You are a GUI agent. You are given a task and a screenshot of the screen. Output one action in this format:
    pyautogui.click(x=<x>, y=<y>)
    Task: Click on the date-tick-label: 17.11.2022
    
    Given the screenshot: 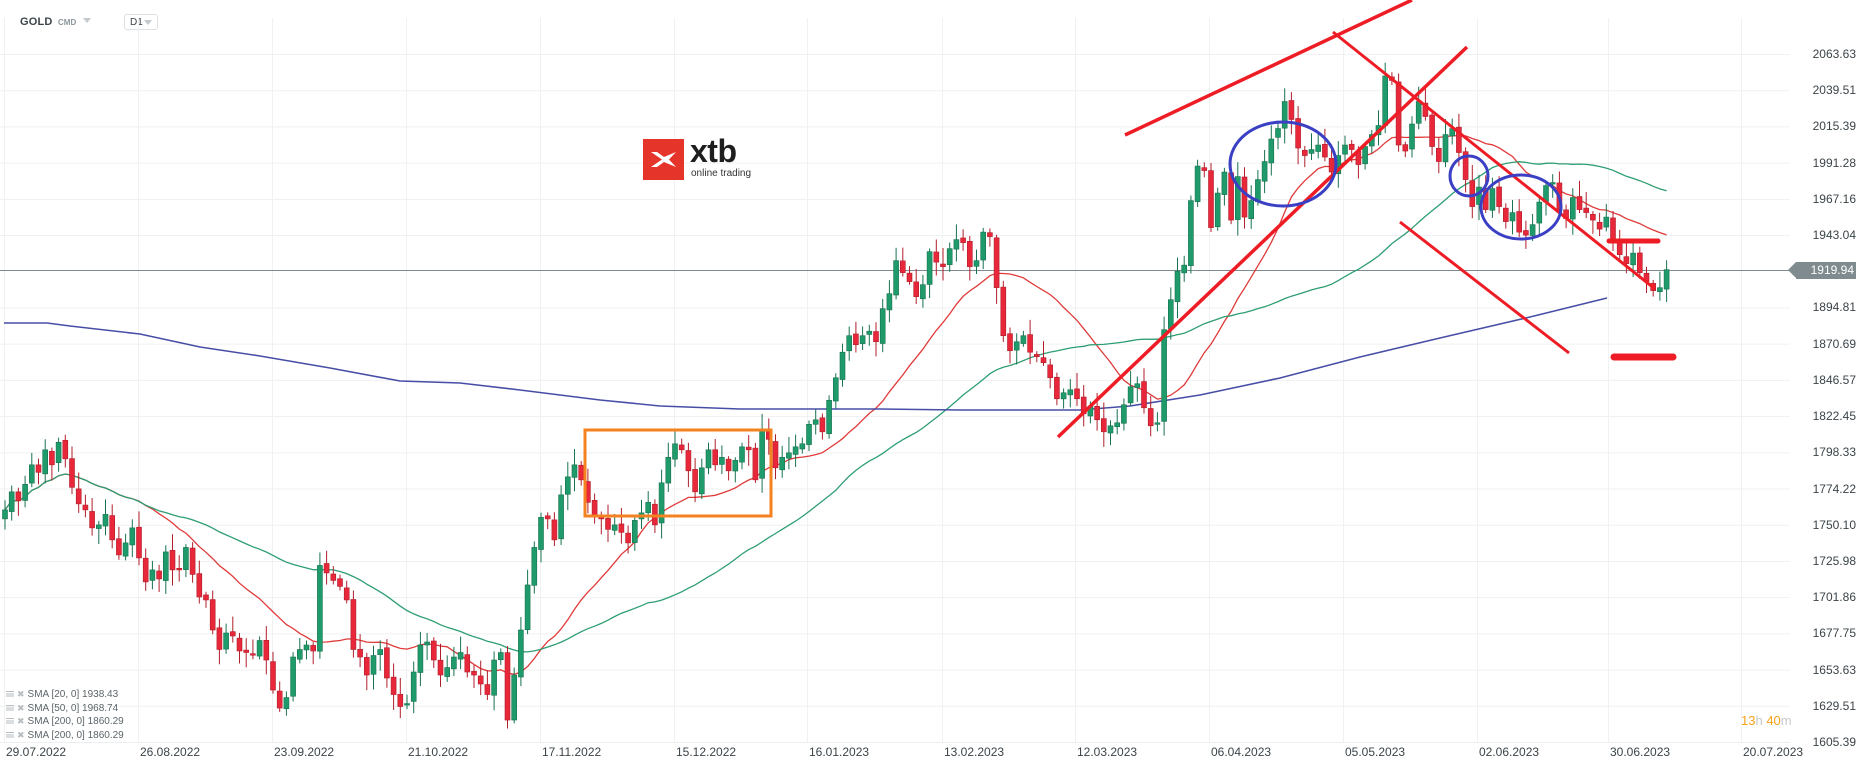 What is the action you would take?
    pyautogui.click(x=572, y=752)
    